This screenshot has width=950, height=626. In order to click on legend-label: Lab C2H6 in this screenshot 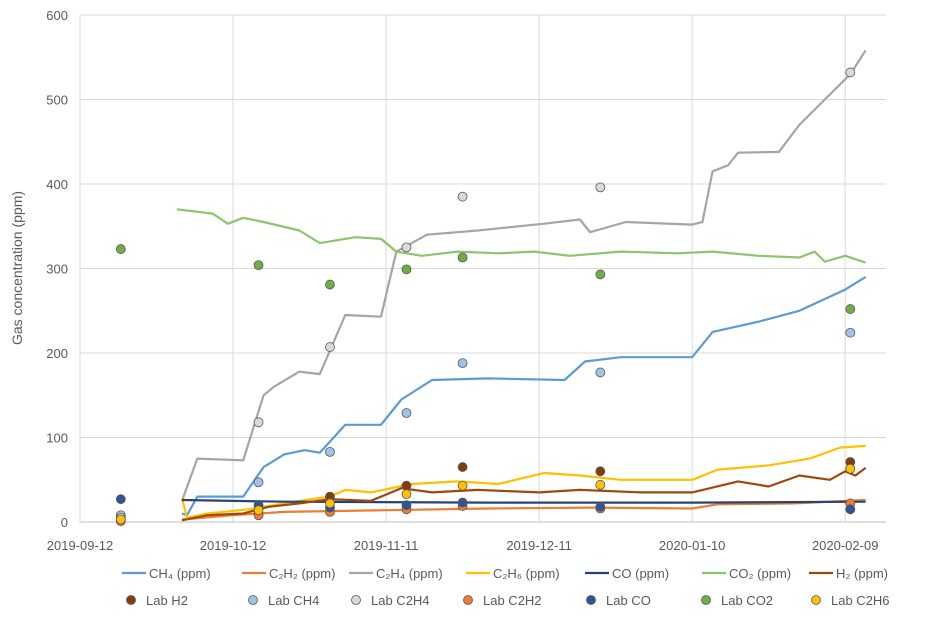, I will do `click(860, 600)`.